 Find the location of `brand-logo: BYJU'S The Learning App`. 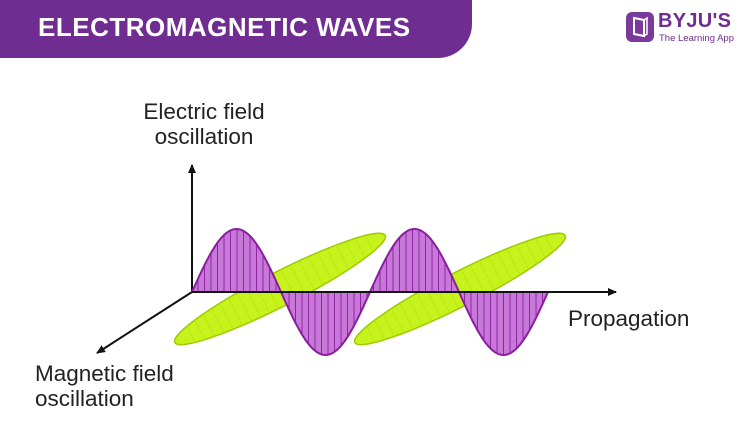

brand-logo: BYJU'S The Learning App is located at coordinates (682, 31).